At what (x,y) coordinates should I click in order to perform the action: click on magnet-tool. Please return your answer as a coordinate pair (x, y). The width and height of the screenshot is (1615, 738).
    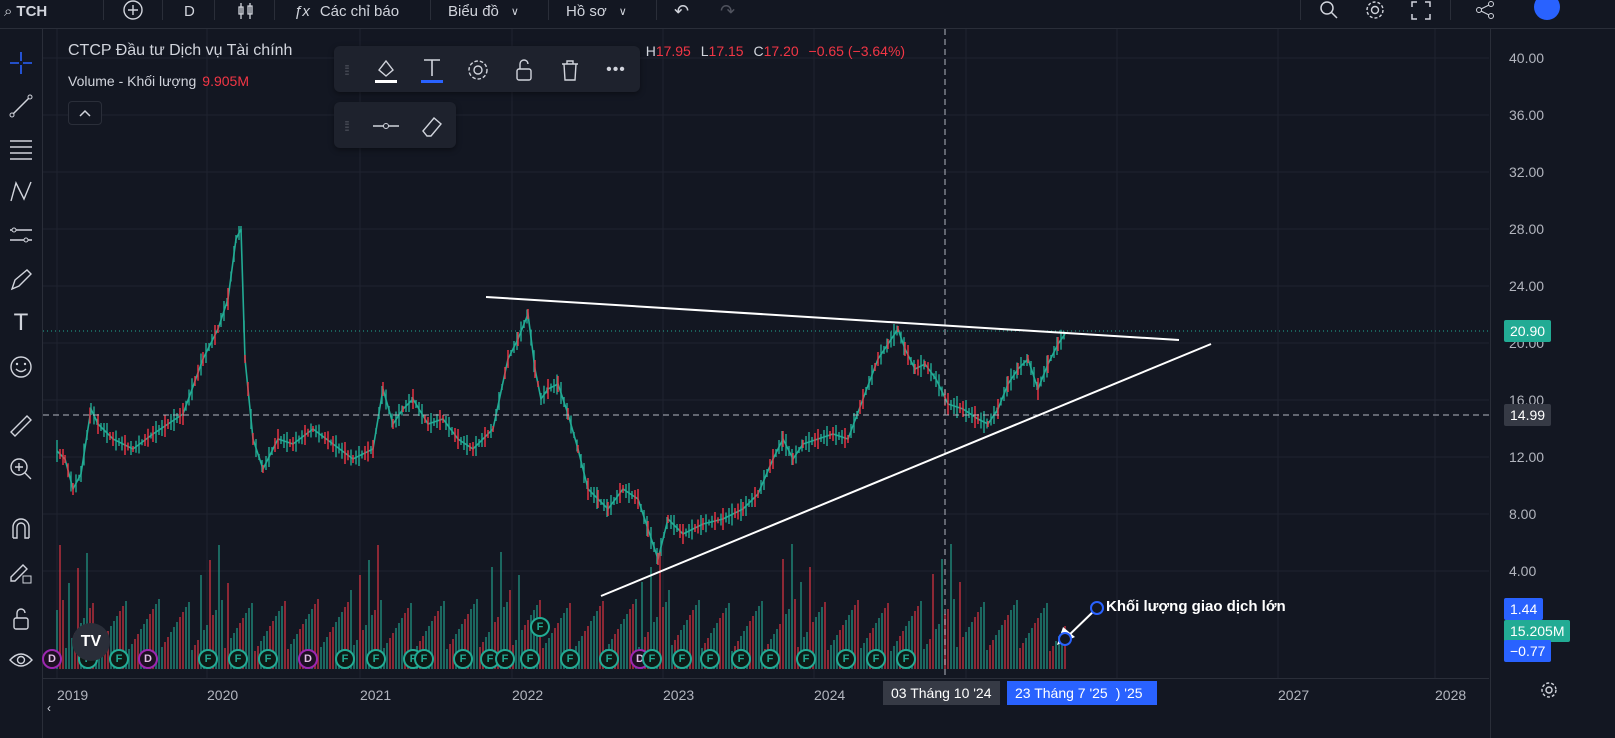
    Looking at the image, I should click on (21, 529).